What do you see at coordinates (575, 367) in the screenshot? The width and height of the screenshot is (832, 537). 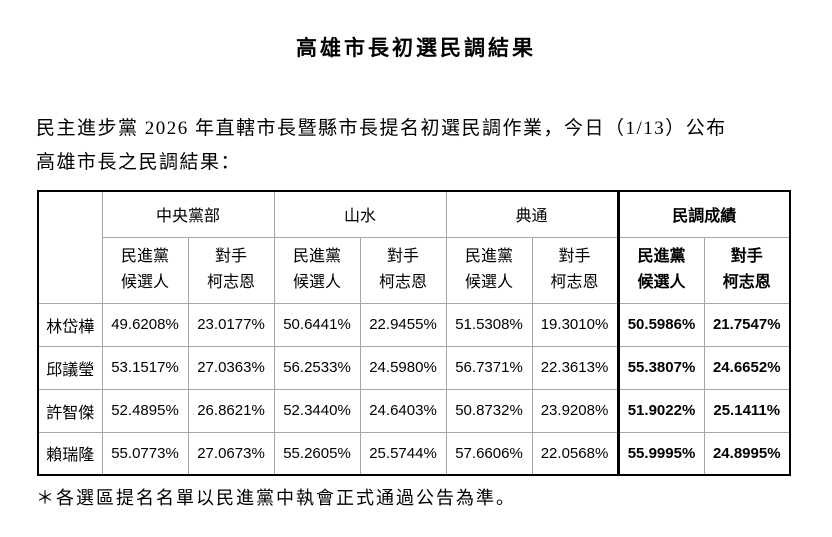 I see `poll-value-cell: 22.3613%` at bounding box center [575, 367].